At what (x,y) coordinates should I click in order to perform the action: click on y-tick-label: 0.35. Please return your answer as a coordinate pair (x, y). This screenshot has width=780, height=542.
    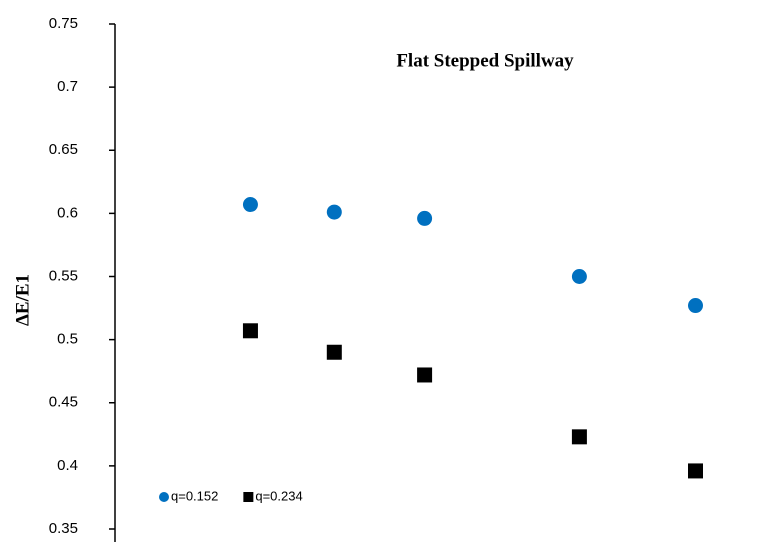
    Looking at the image, I should click on (63, 528).